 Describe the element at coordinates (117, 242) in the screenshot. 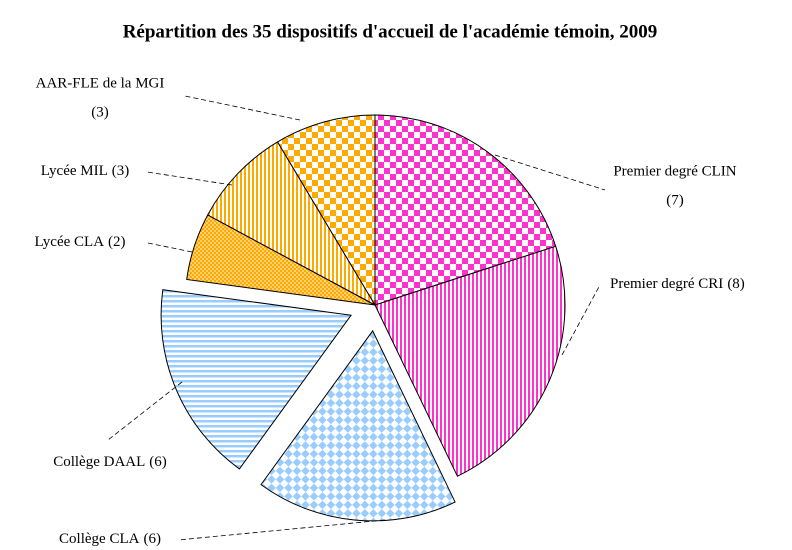

I see `value-label: (2)` at that location.